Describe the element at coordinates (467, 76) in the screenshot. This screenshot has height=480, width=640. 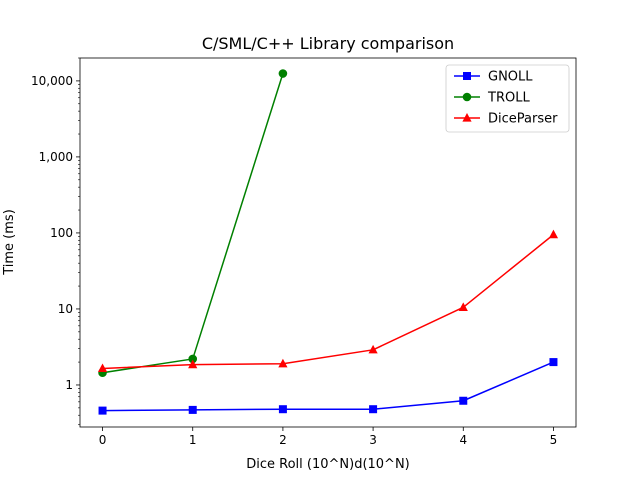
I see `legend-marker-gnoll` at that location.